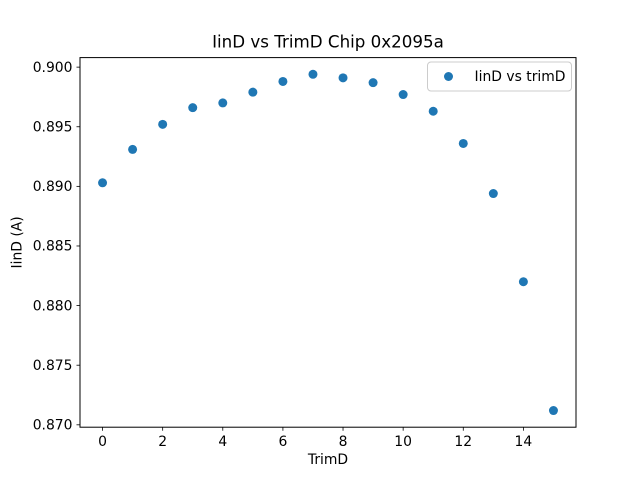 The width and height of the screenshot is (640, 480). What do you see at coordinates (463, 442) in the screenshot?
I see `x-tick-label: 12` at bounding box center [463, 442].